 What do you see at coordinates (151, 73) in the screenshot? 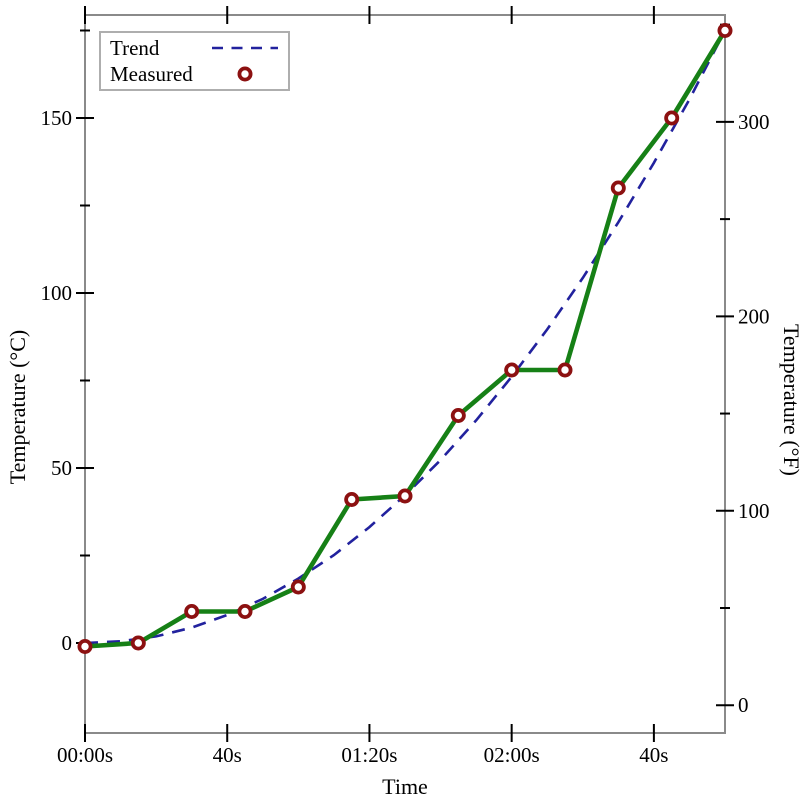
I see `legend-label-measured: Measured` at bounding box center [151, 73].